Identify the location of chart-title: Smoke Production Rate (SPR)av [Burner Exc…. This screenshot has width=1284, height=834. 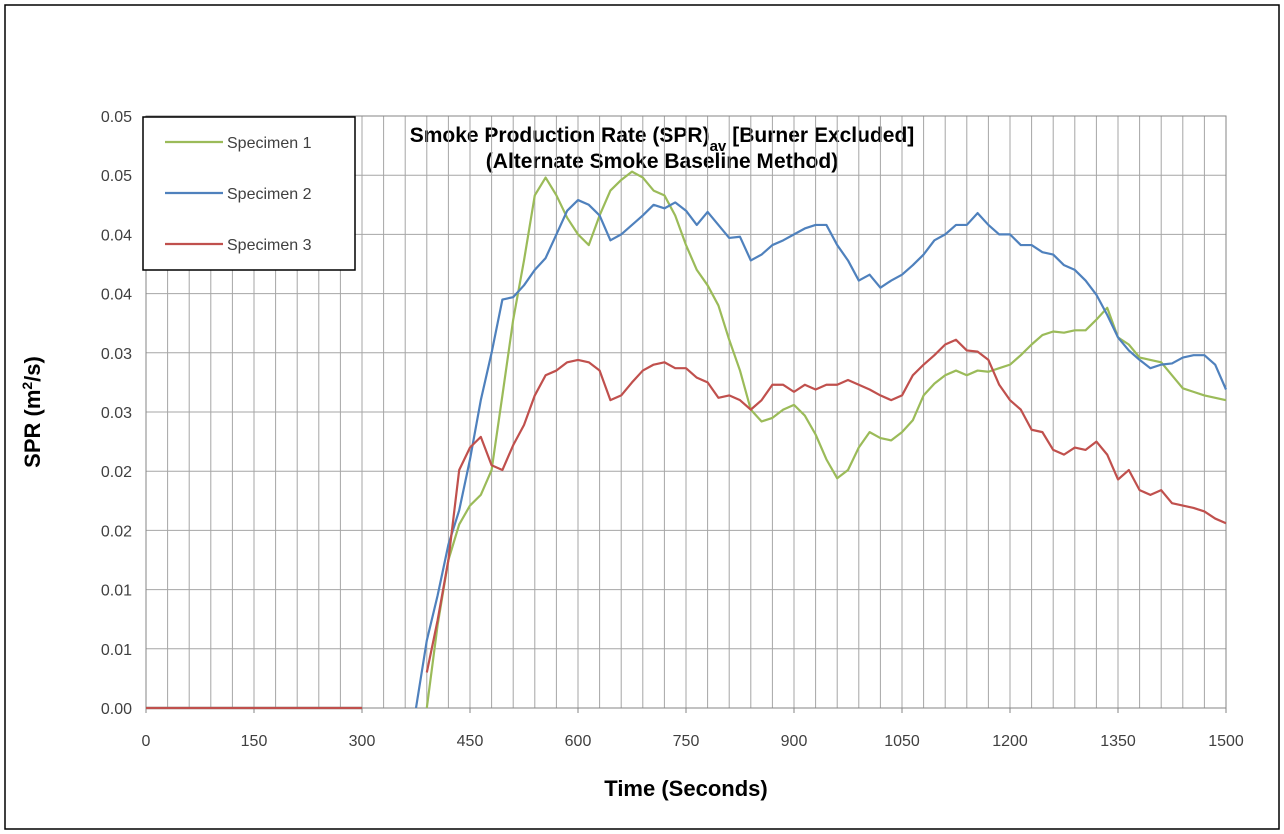
(662, 139).